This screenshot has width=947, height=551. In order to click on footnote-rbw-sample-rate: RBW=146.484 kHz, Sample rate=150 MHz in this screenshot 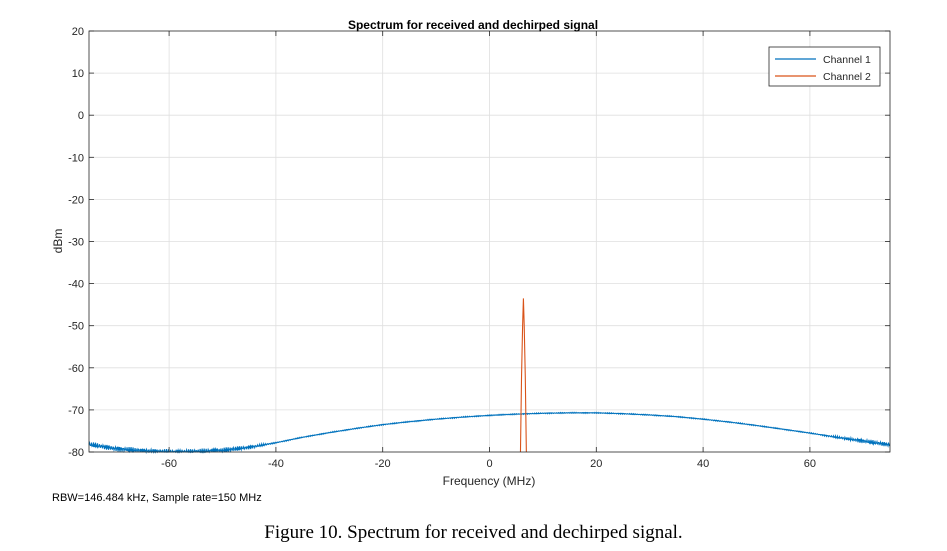, I will do `click(157, 498)`.